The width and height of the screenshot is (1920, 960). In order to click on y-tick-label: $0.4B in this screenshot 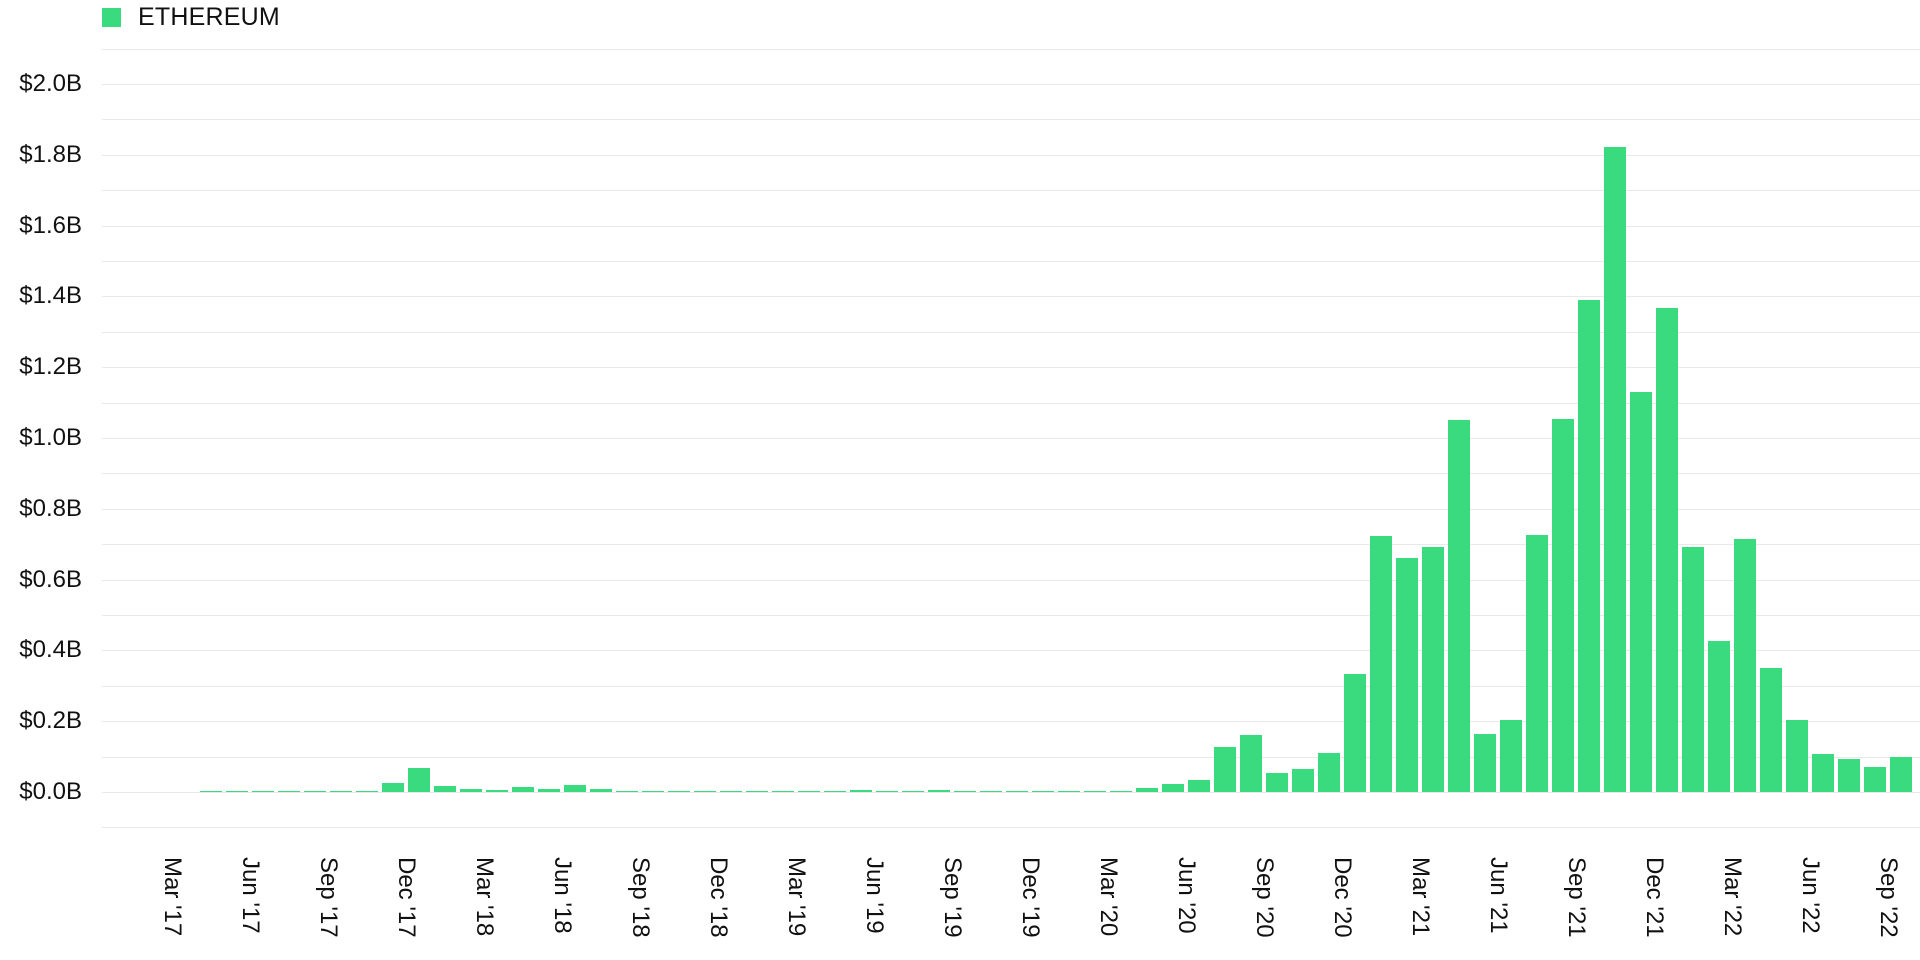, I will do `click(50, 649)`.